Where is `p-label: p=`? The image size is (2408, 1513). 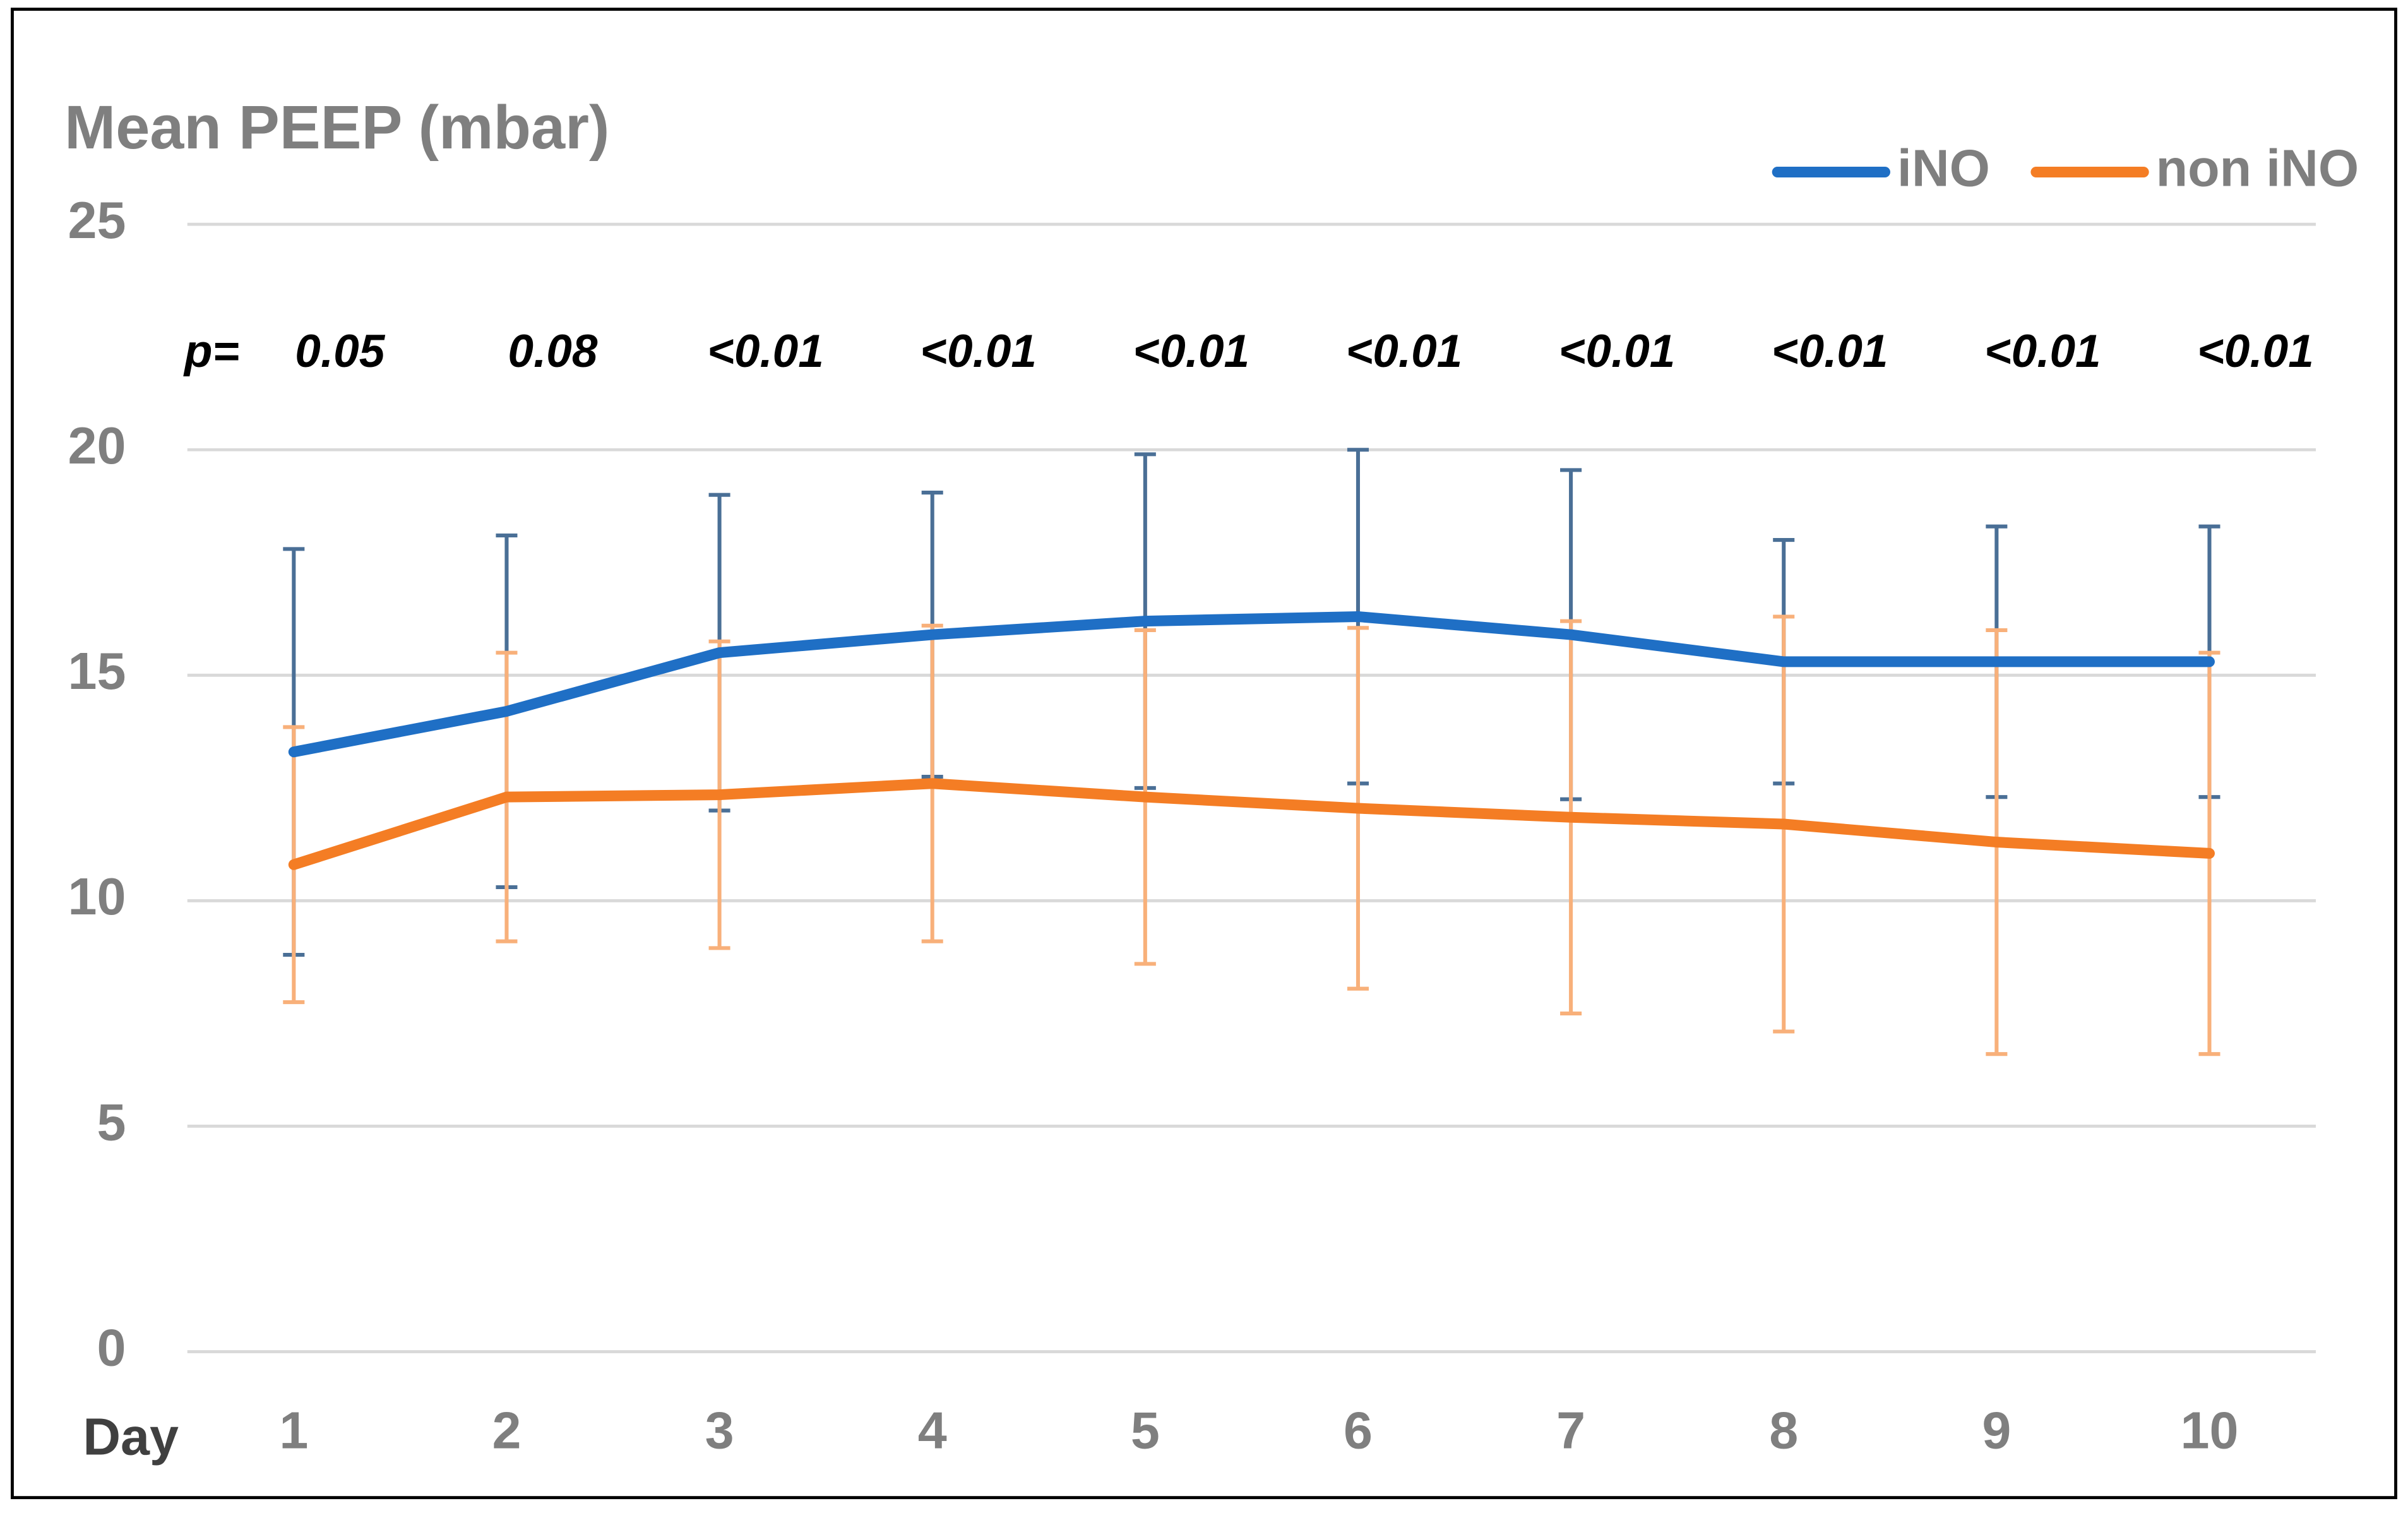 p-label: p= is located at coordinates (211, 352).